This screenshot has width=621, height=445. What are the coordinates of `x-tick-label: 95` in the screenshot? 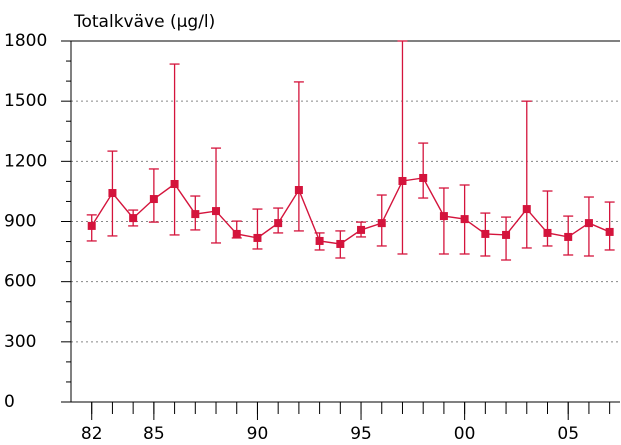 It's located at (361, 434).